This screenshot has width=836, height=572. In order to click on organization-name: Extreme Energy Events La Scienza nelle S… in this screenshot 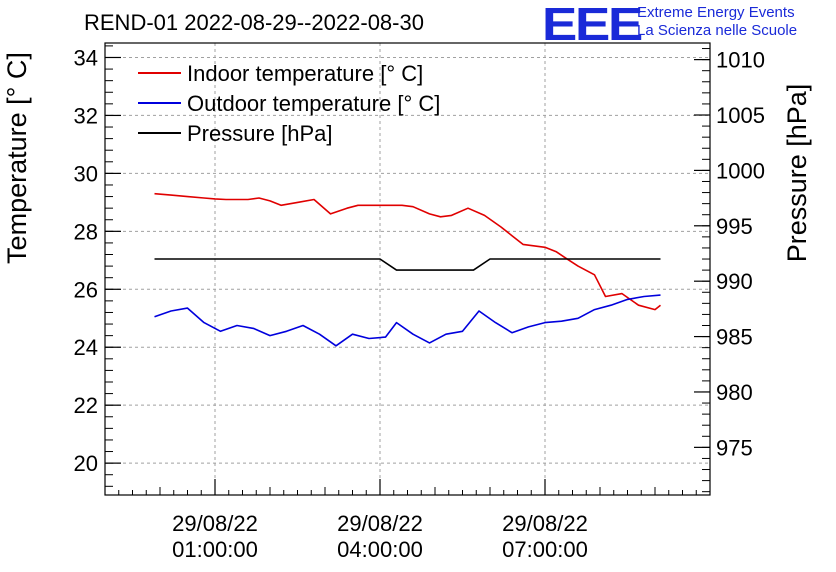, I will do `click(717, 22)`.